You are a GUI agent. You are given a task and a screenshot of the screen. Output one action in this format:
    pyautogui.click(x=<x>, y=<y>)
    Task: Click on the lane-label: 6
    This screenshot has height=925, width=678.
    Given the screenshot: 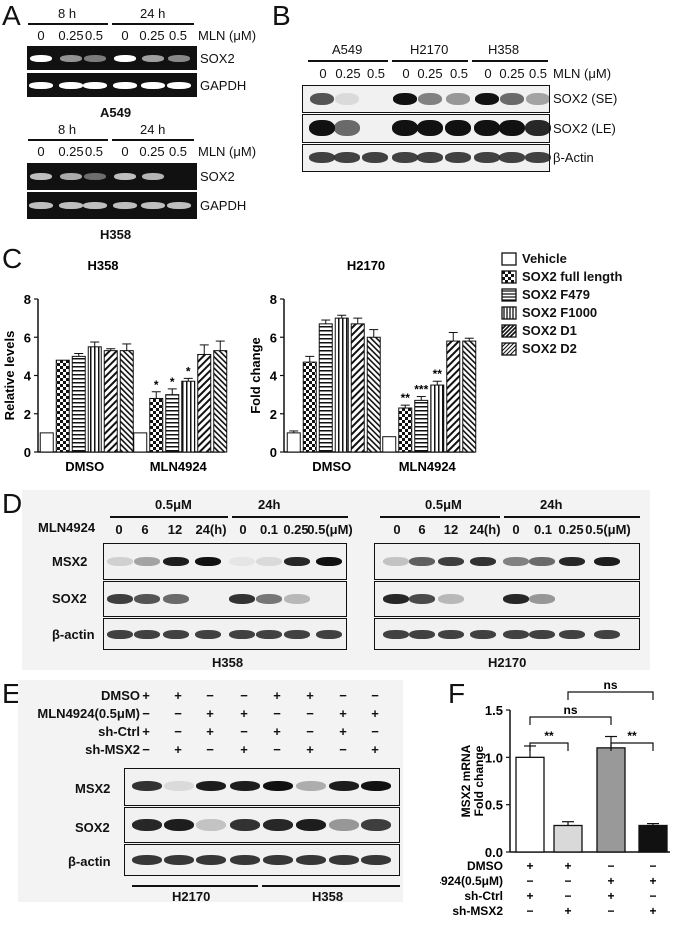 What is the action you would take?
    pyautogui.click(x=145, y=529)
    